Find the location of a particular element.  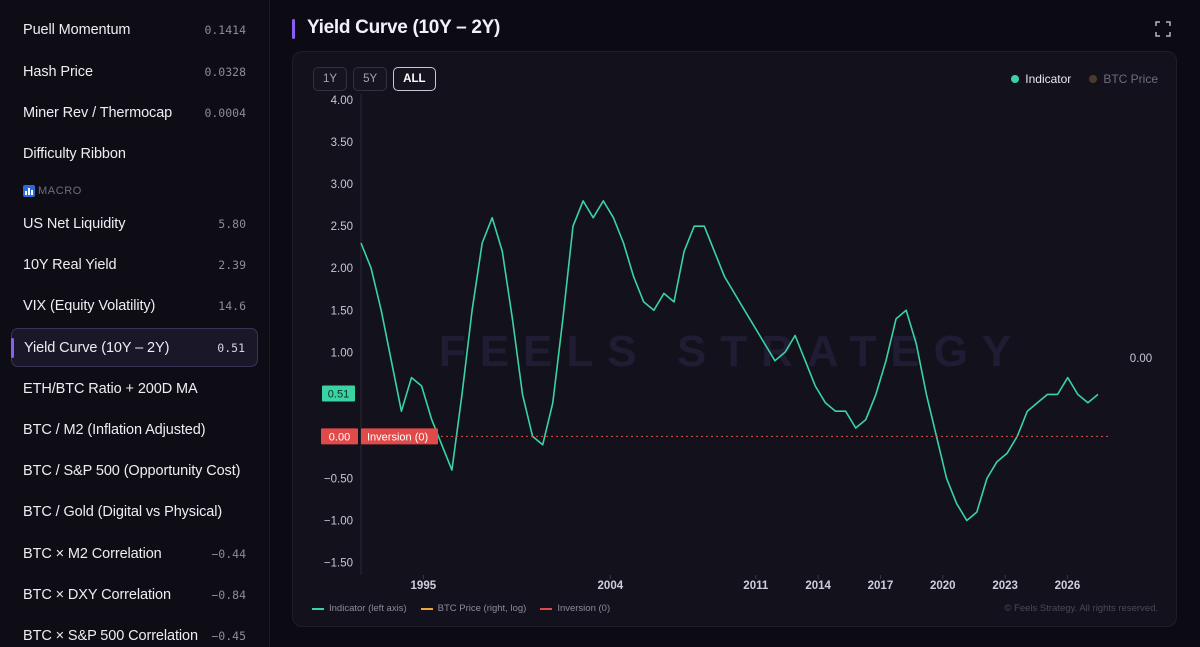

sidebar-item-hash-price: Hash Price 0.0328 is located at coordinates (134, 71).